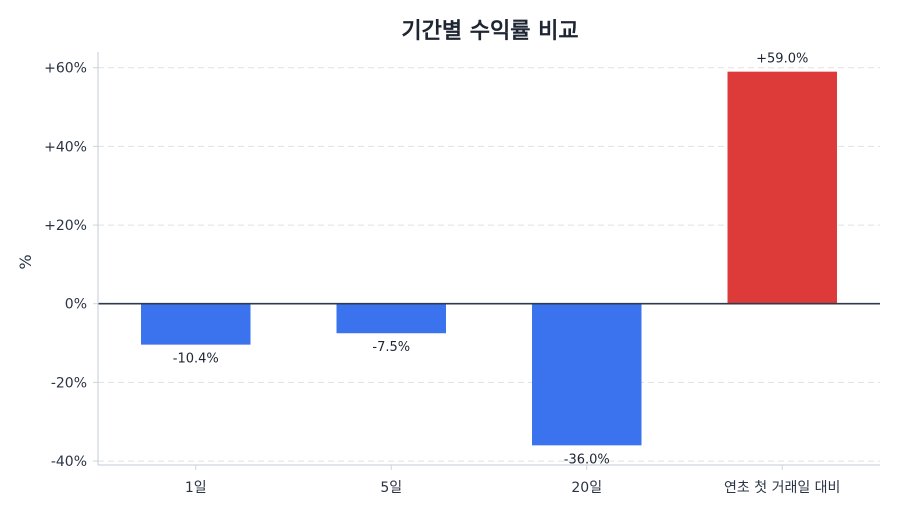 This screenshot has height=514, width=900. What do you see at coordinates (65, 69) in the screenshot?
I see `y-tick-label: +60%` at bounding box center [65, 69].